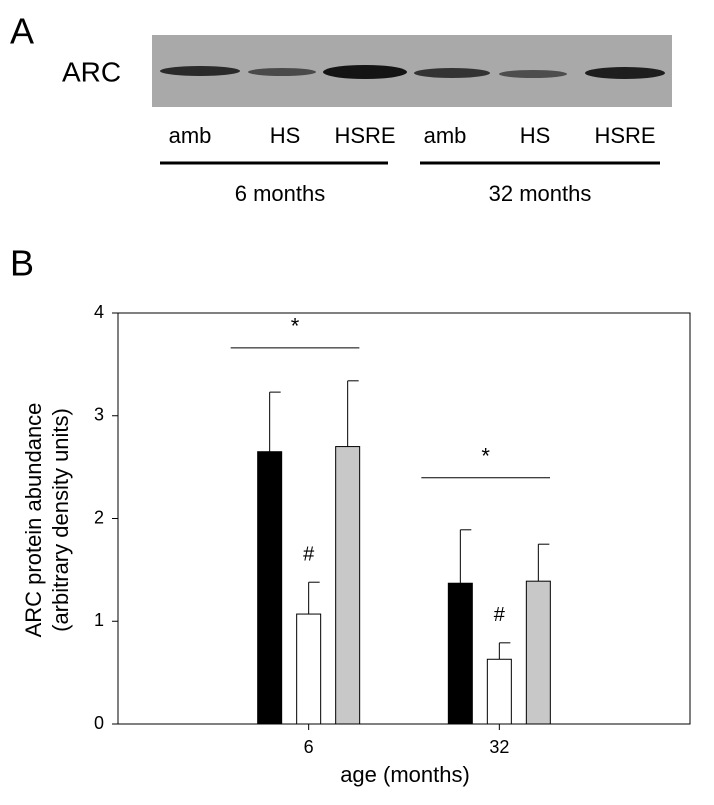 The image size is (714, 805). I want to click on protein-label: ARC, so click(91, 71).